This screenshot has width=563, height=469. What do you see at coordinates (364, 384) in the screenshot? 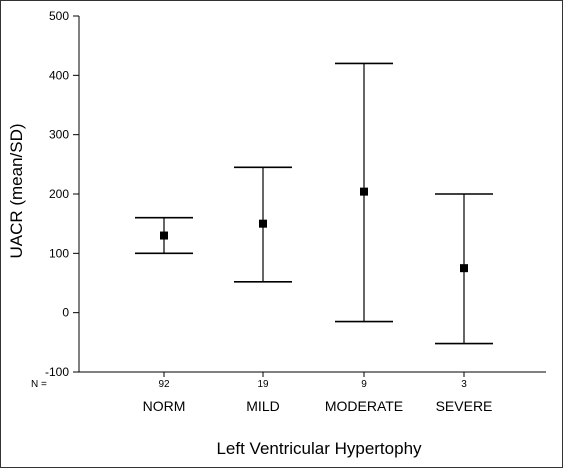
I see `n-value-label: 9` at bounding box center [364, 384].